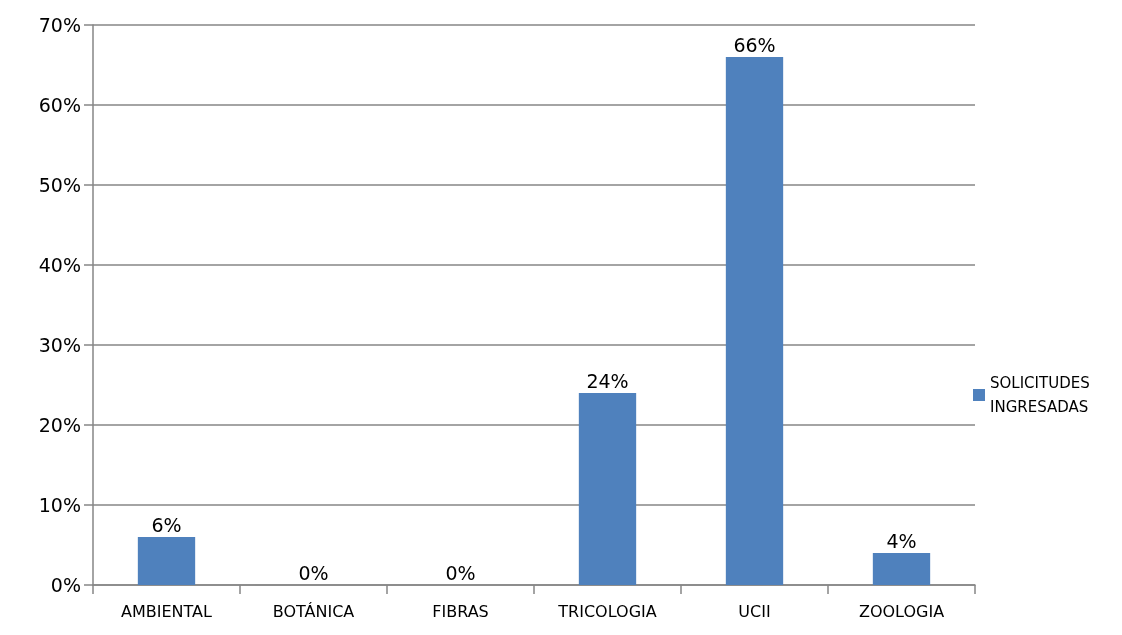  What do you see at coordinates (754, 44) in the screenshot?
I see `data-label: 66%` at bounding box center [754, 44].